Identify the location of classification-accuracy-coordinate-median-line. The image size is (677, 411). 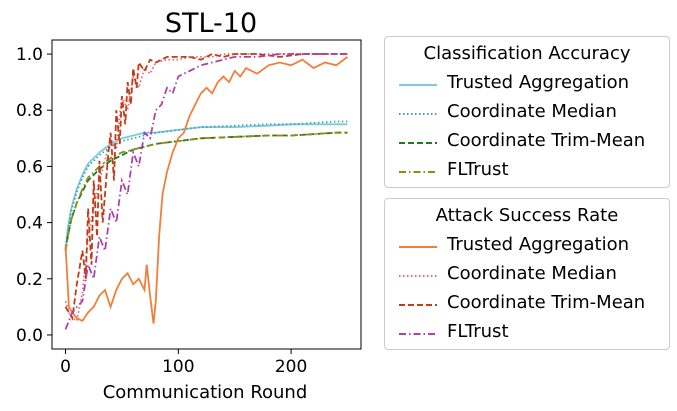
(206, 185).